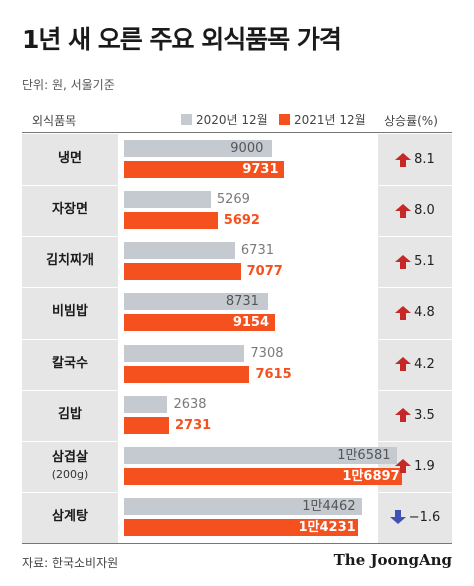 This screenshot has height=586, width=474. What do you see at coordinates (190, 404) in the screenshot?
I see `value-label-y2020: 2638` at bounding box center [190, 404].